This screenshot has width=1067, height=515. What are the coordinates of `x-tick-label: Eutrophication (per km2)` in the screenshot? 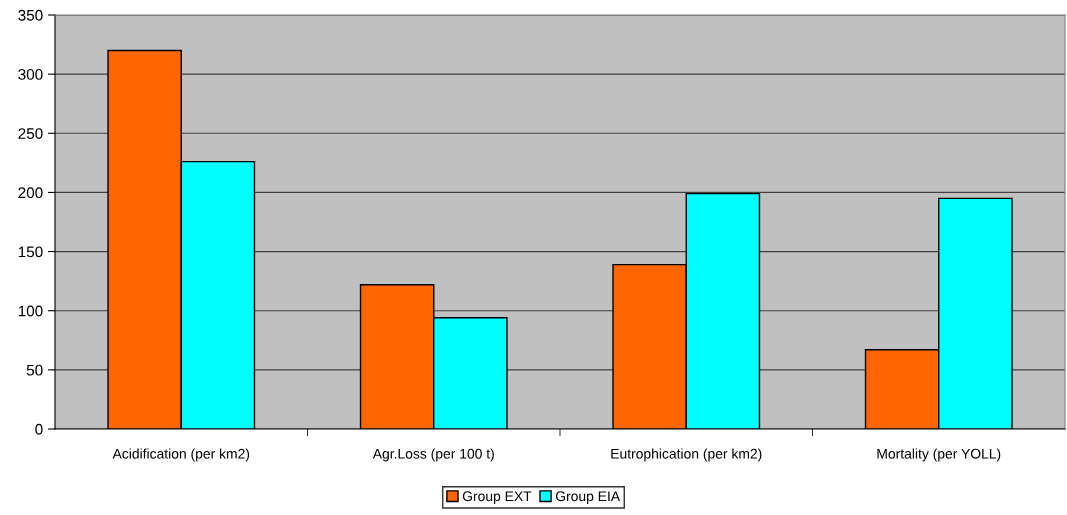 It's located at (686, 455).